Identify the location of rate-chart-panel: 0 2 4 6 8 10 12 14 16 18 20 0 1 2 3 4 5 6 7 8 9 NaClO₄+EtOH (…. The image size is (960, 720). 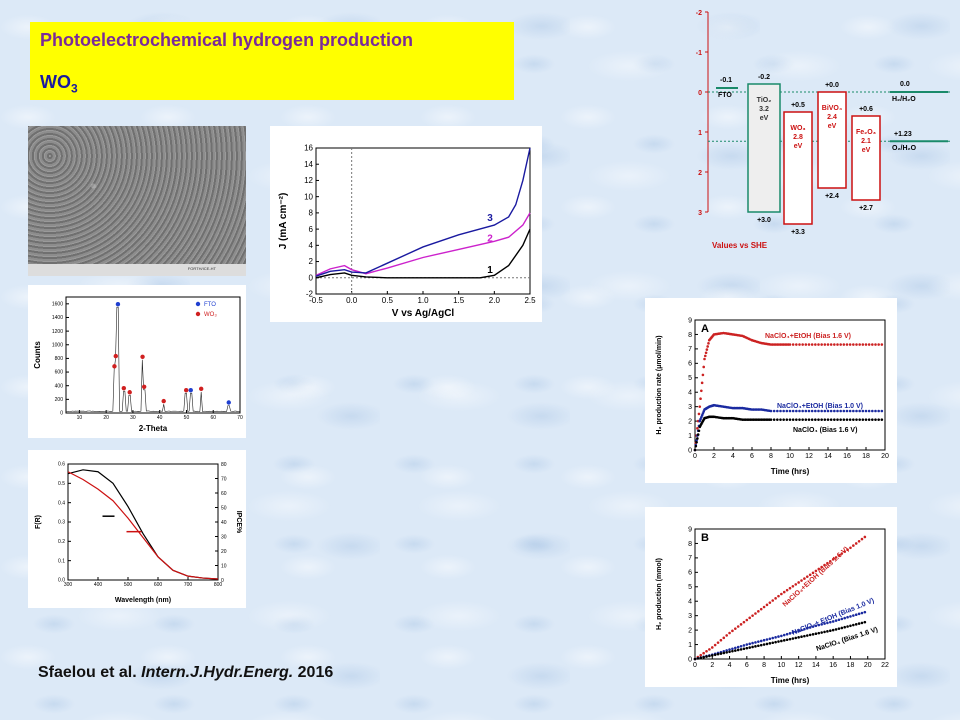
(771, 390).